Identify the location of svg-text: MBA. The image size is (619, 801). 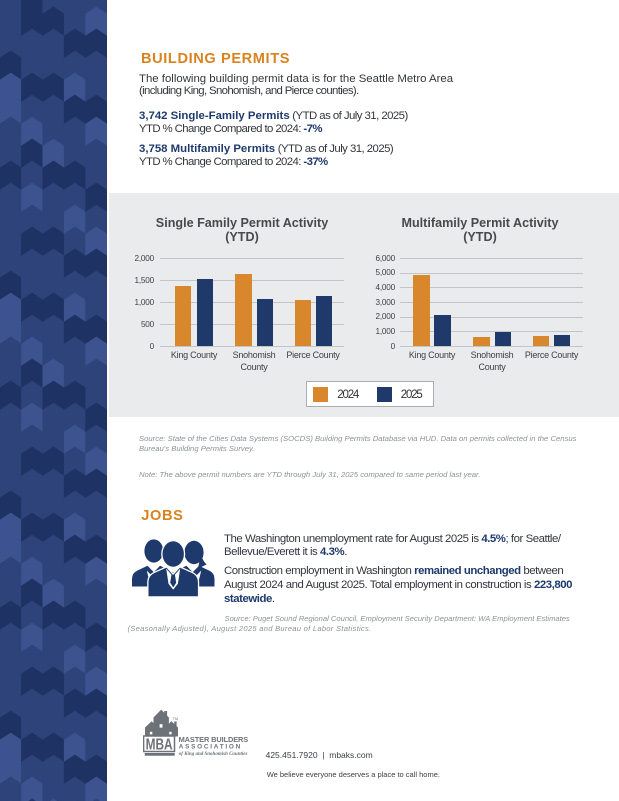
(159, 744).